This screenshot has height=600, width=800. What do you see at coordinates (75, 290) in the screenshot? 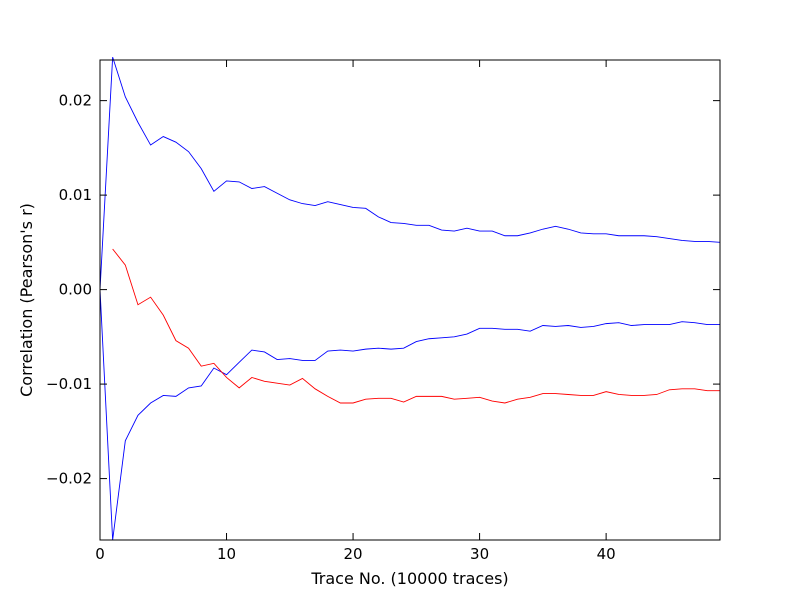
I see `y-tick-label: 0.00` at bounding box center [75, 290].